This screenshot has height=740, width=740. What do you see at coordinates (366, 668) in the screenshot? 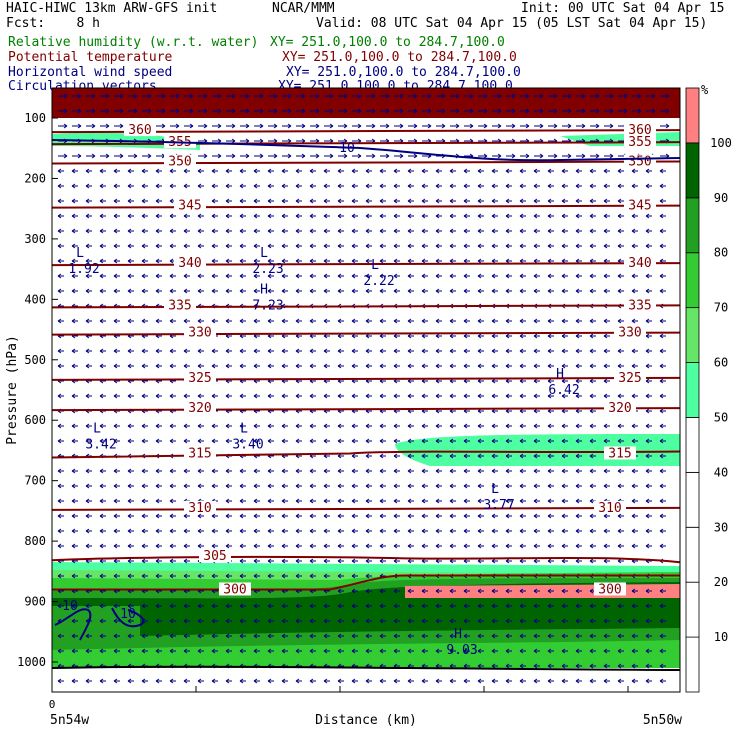
I see `surface-line` at bounding box center [366, 668].